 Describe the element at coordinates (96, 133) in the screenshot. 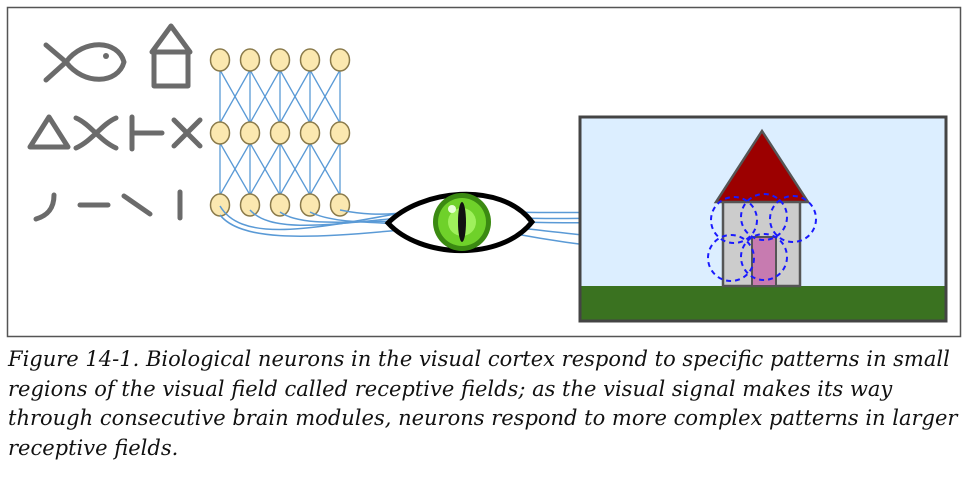

I see `curly-x-icon` at that location.